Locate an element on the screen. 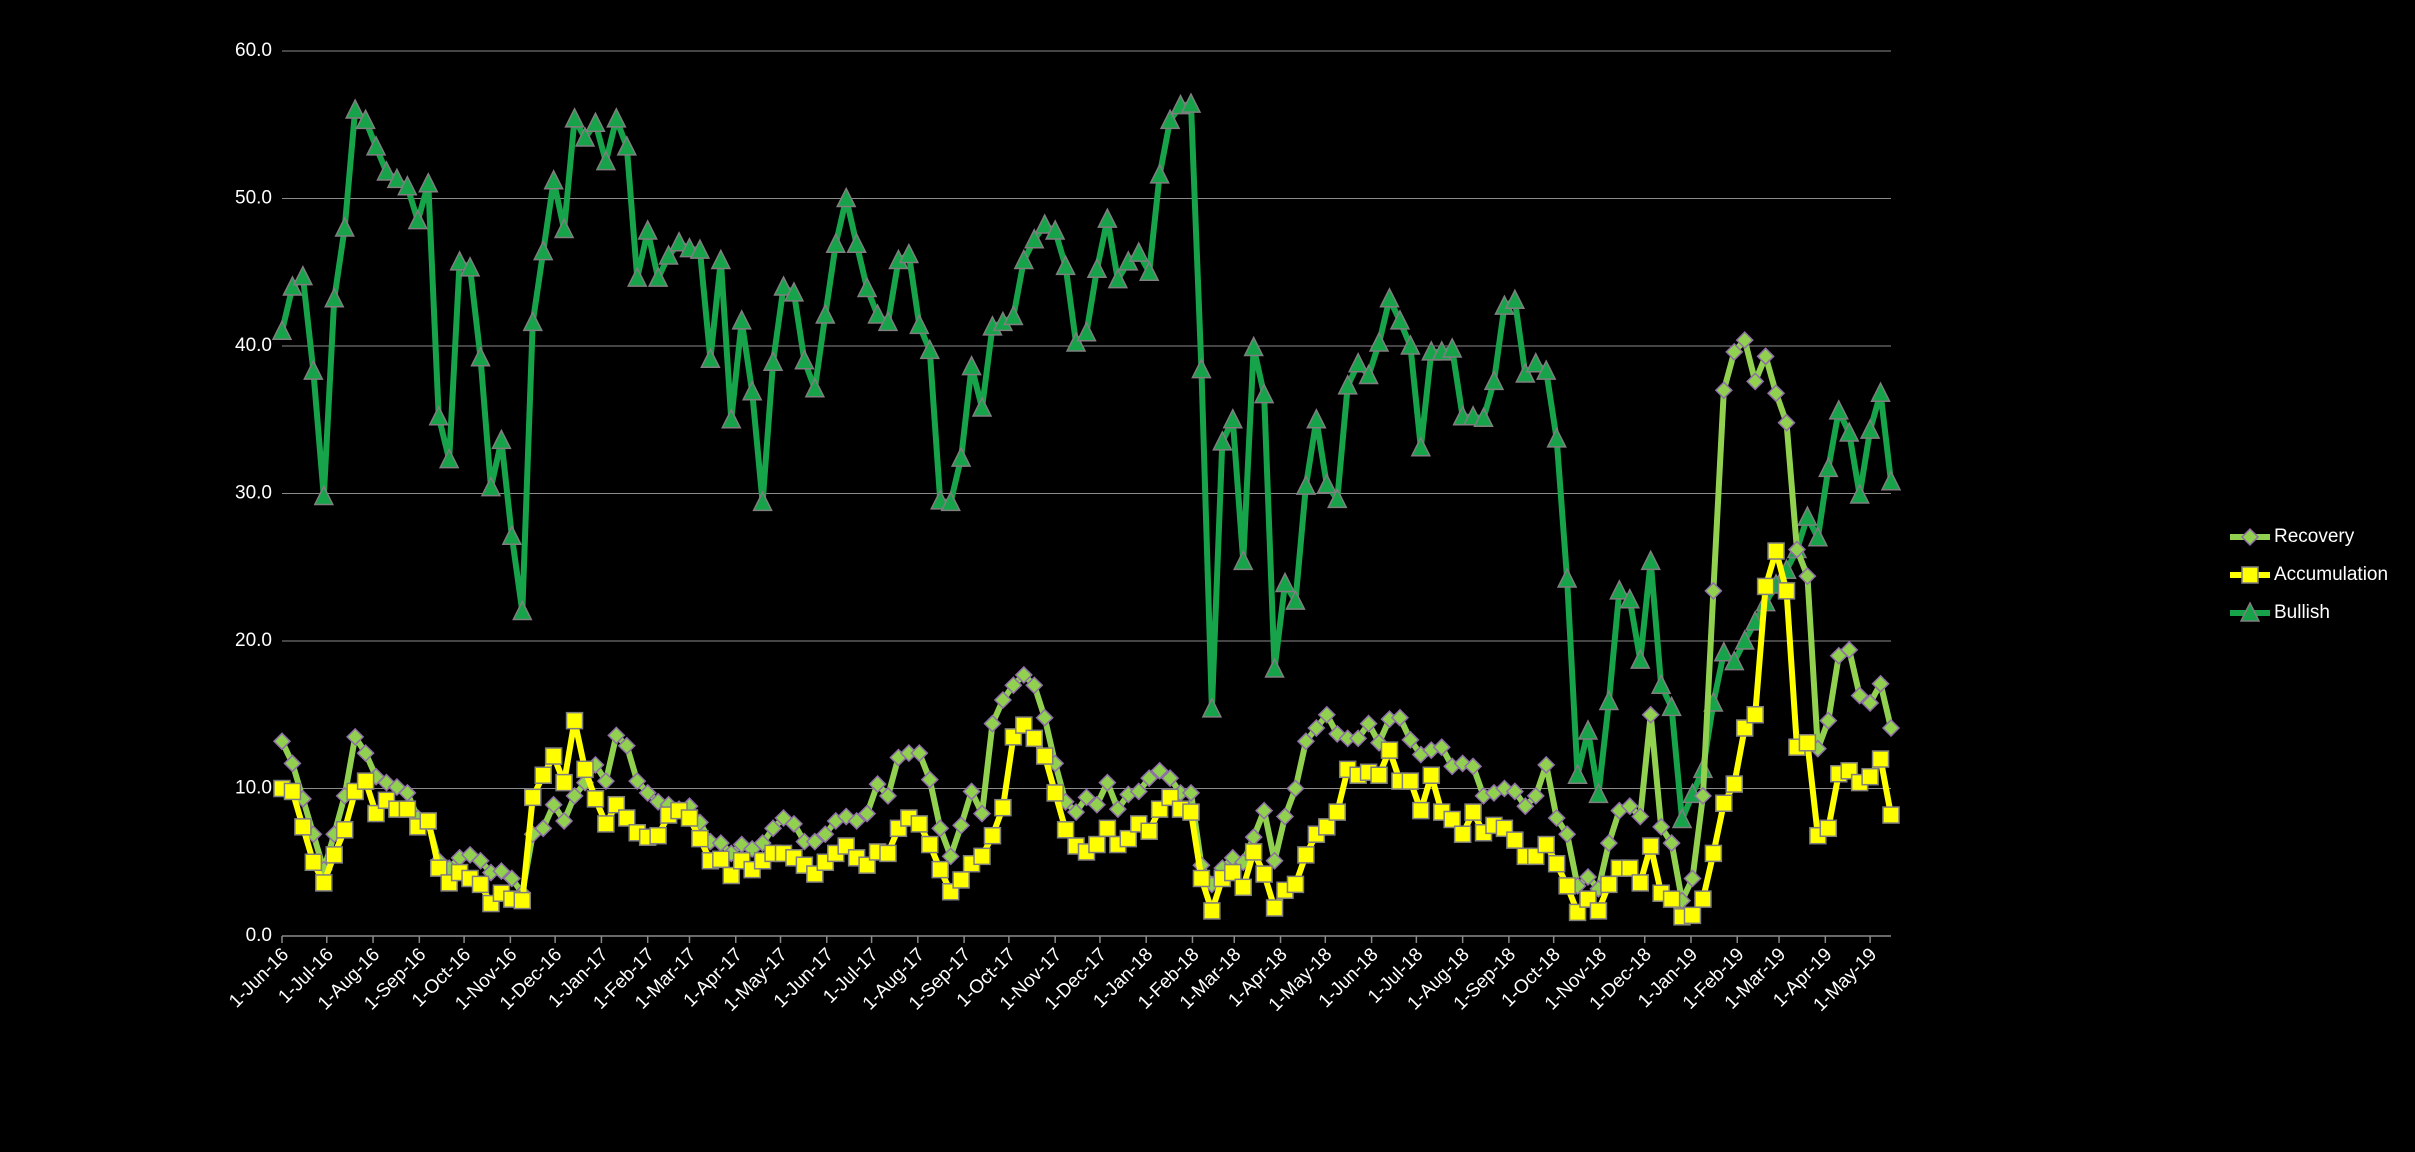  y-tick-label: 60.0 is located at coordinates (253, 50).